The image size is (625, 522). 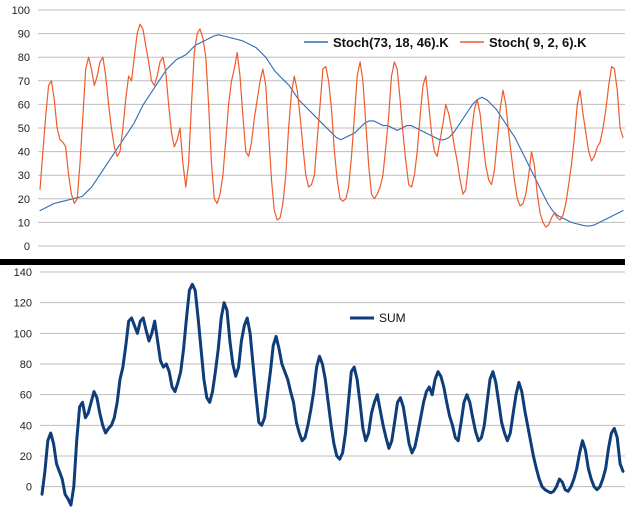 What do you see at coordinates (23, 380) in the screenshot?
I see `sum-y-tick-labels: 0 20 40 60 80 100 120 140` at bounding box center [23, 380].